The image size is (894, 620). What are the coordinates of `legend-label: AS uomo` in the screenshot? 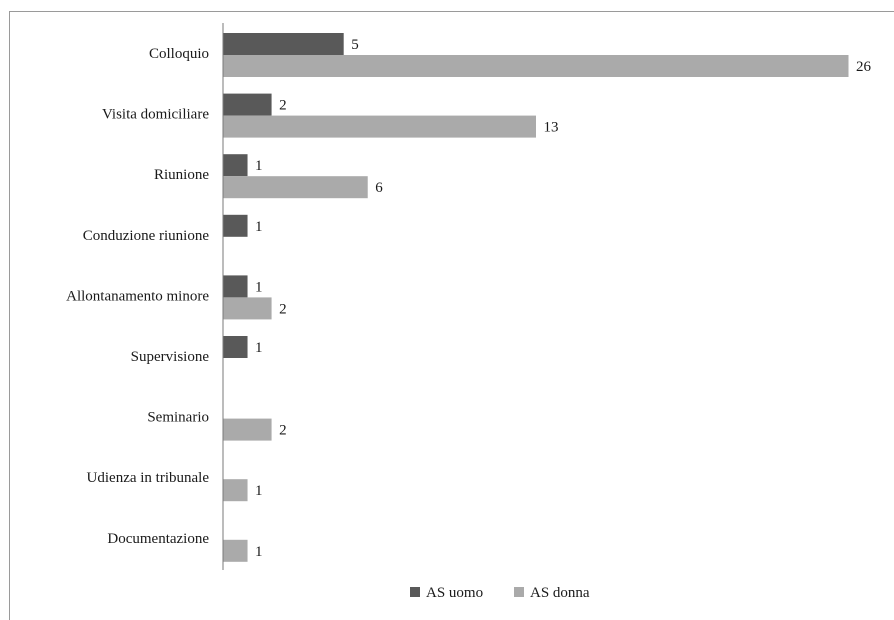 It's located at (454, 593).